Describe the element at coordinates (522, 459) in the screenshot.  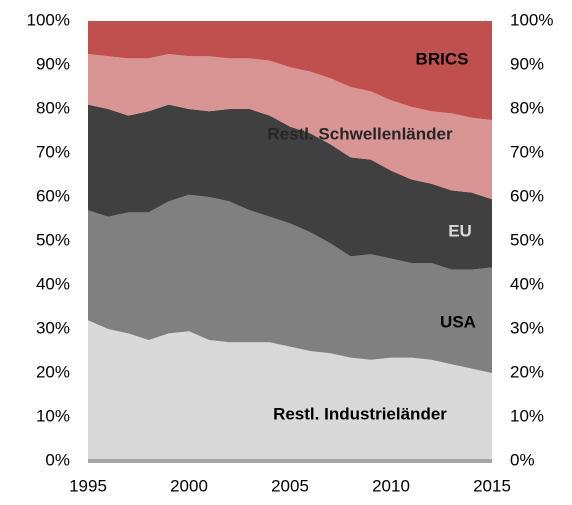
I see `y2-tick-label: 0%` at that location.